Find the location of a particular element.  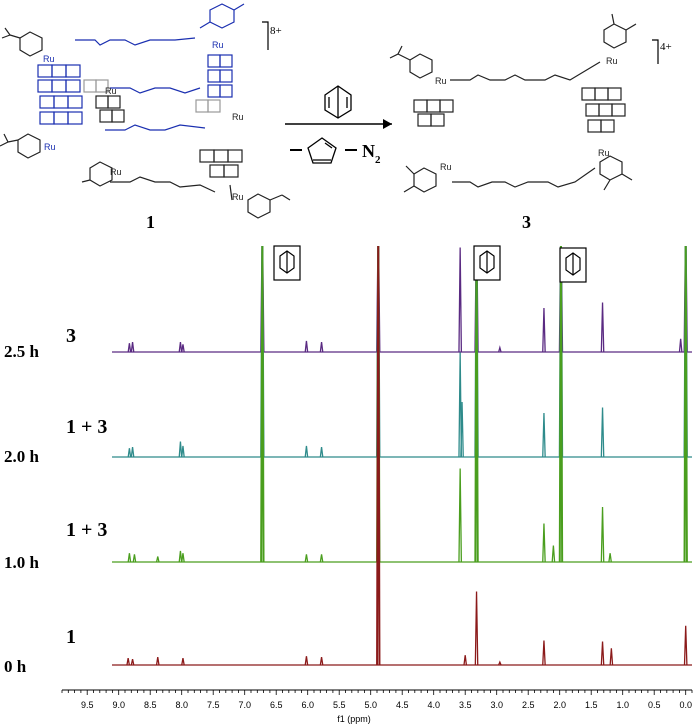

axis-tick-label: 0.0 is located at coordinates (685, 705).